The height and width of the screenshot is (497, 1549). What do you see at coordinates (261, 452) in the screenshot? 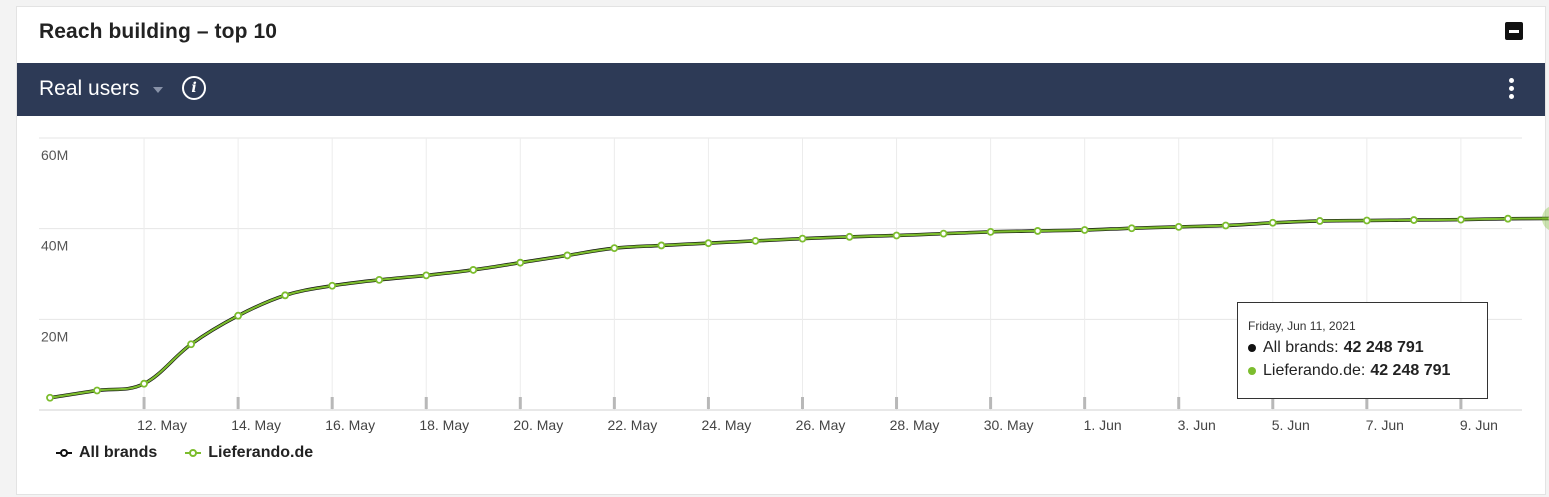
I see `legend-label-lieferando: Lieferando.de` at bounding box center [261, 452].